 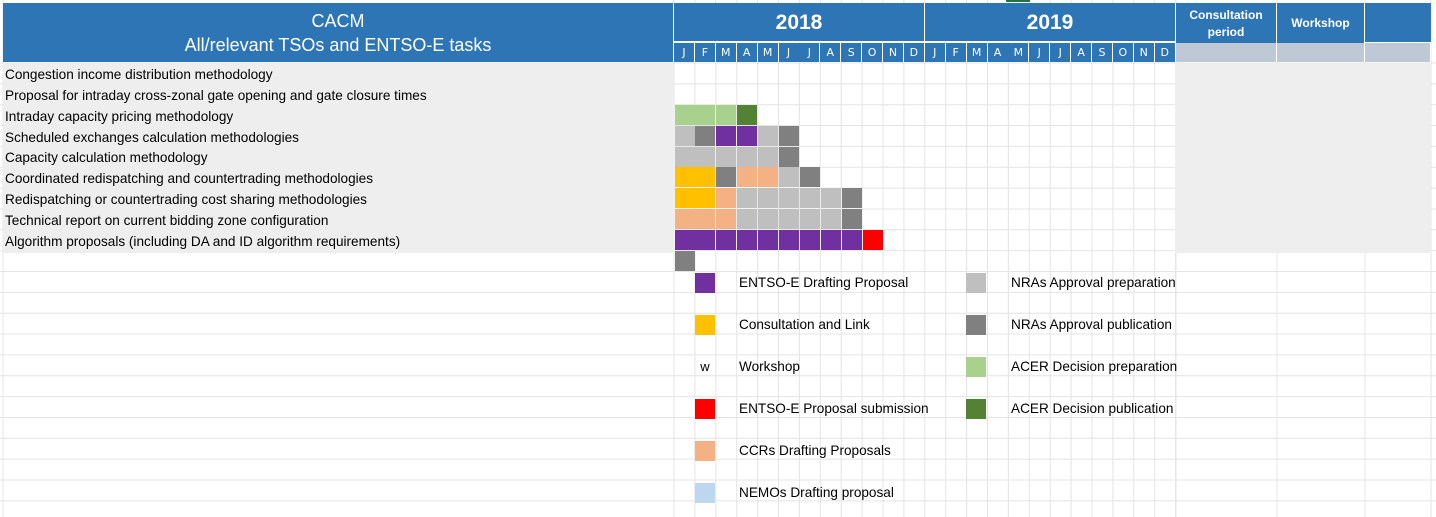 What do you see at coordinates (1061, 52) in the screenshot?
I see `month-2019-6: J` at bounding box center [1061, 52].